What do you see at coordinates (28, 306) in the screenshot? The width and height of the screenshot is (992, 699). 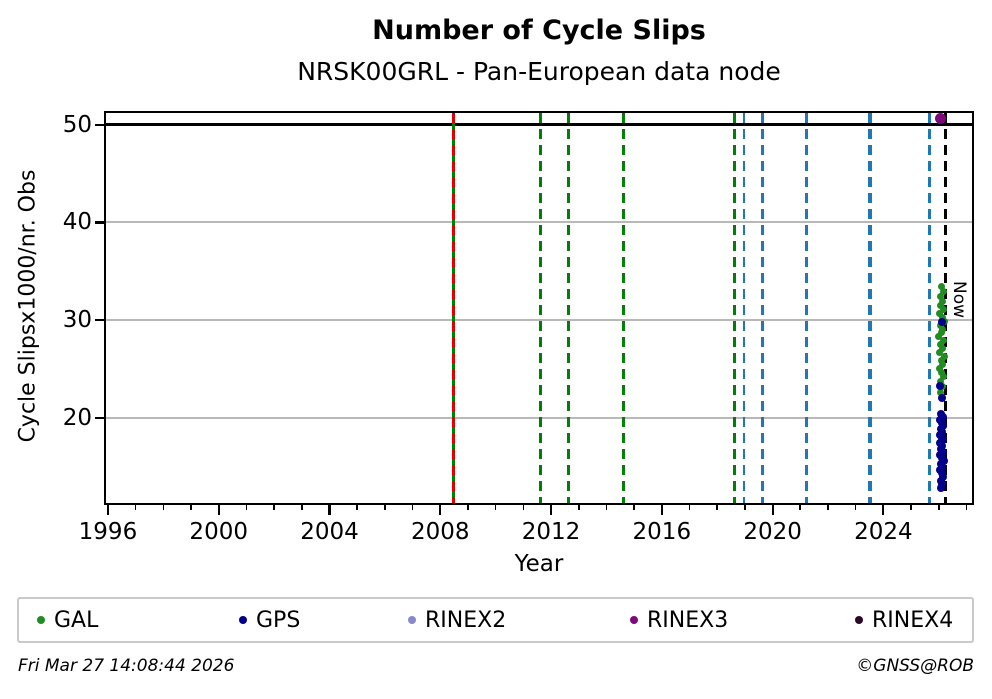 I see `y-axis-label: Cycle Slipsx1000/nr. Obs` at bounding box center [28, 306].